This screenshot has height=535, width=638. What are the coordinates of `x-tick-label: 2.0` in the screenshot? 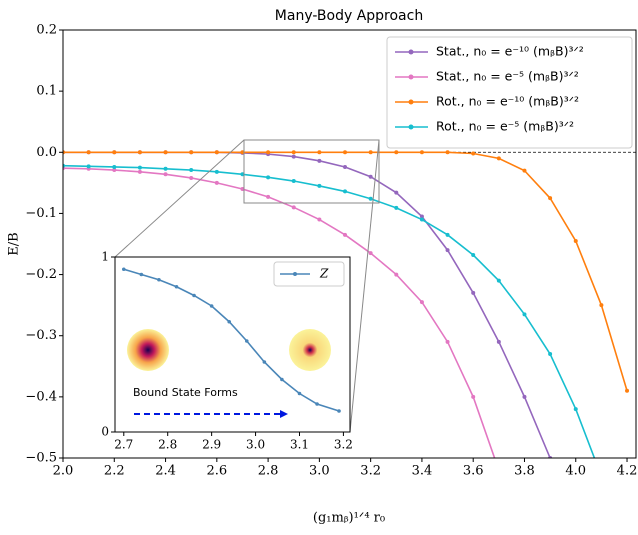 It's located at (63, 471).